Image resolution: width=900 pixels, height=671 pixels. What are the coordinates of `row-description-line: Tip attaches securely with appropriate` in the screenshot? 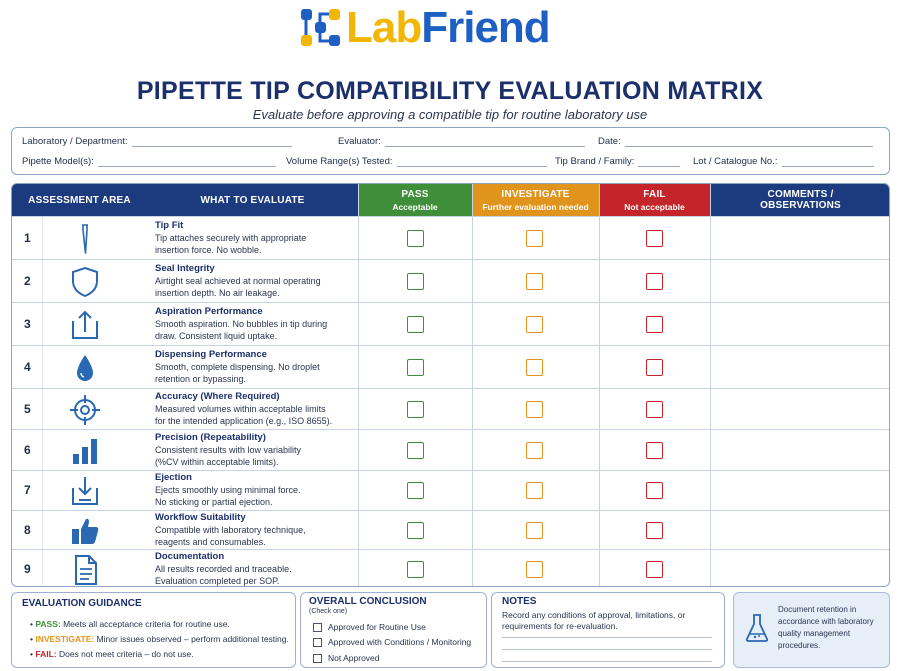 It's located at (231, 238).